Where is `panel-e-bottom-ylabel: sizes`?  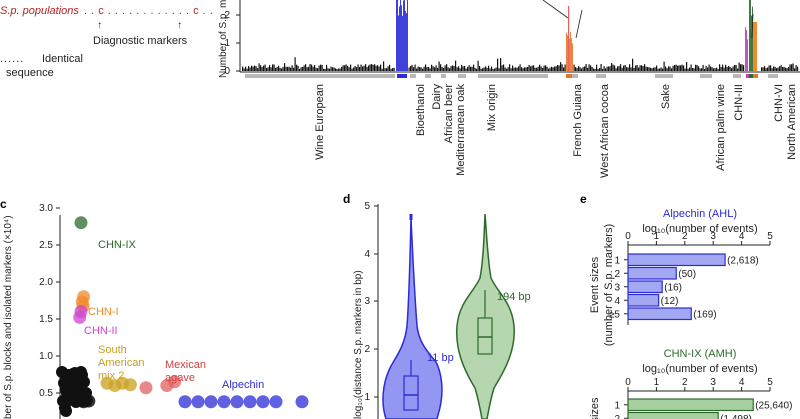
panel-e-bottom-ylabel: sizes is located at coordinates (595, 408).